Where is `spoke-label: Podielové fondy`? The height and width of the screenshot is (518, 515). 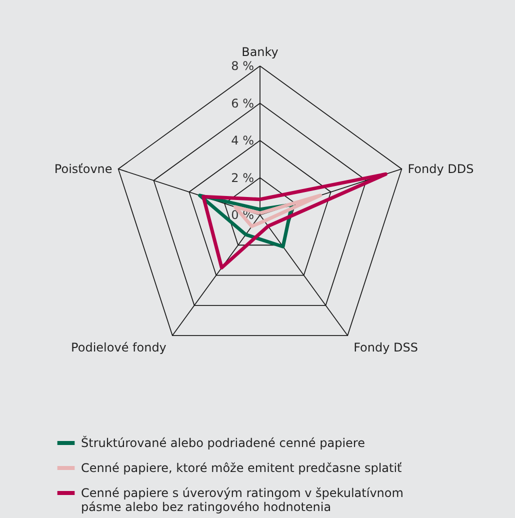 spoke-label: Podielové fondy is located at coordinates (118, 347).